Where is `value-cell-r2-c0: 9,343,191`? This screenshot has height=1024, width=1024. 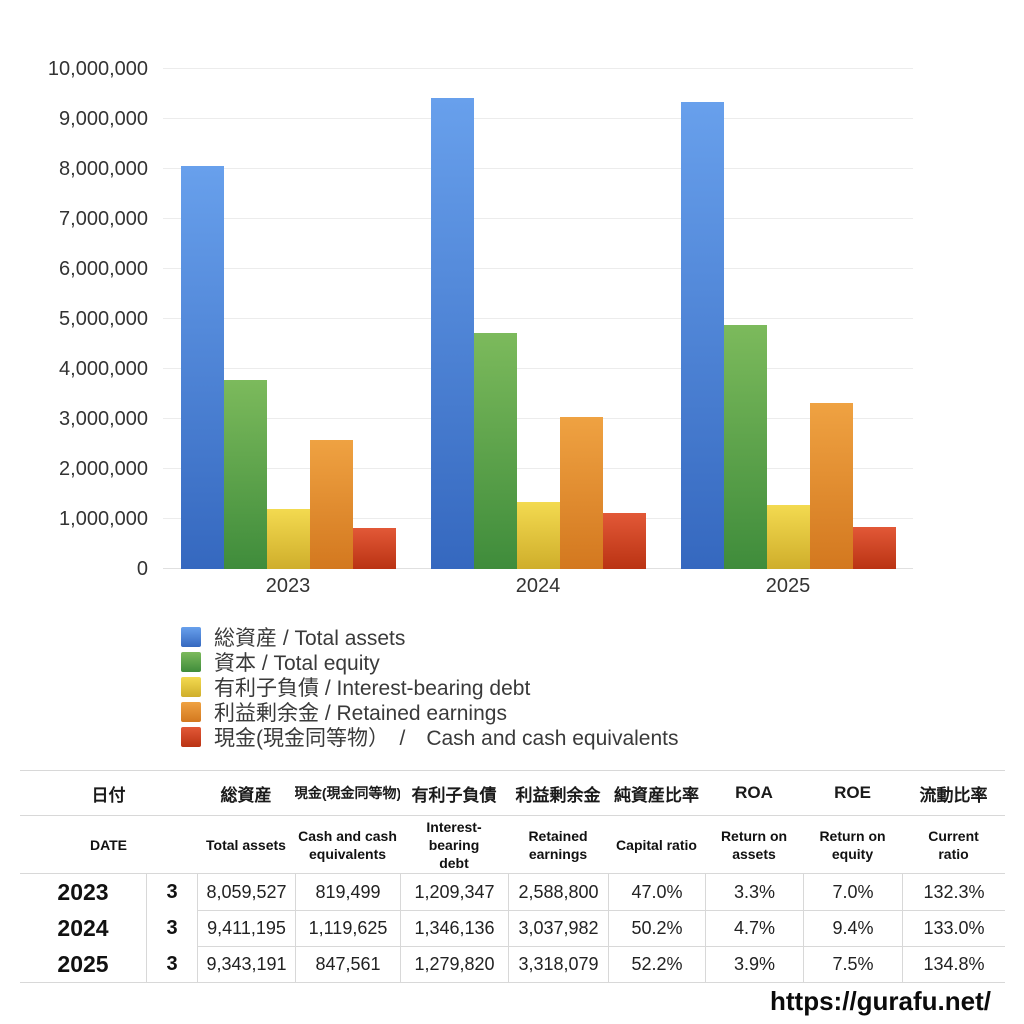
value-cell-r2-c0: 9,343,191 is located at coordinates (246, 964).